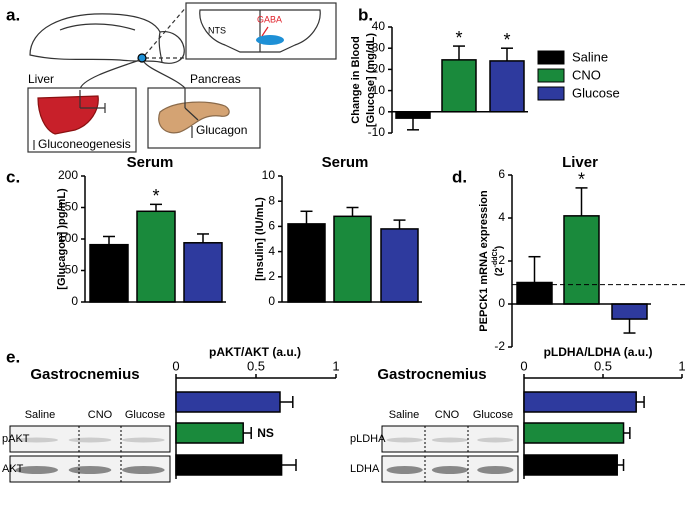  What do you see at coordinates (371, 80) in the screenshot?
I see `y-axis-label: [Glucose] (mg/dL)` at bounding box center [371, 80].